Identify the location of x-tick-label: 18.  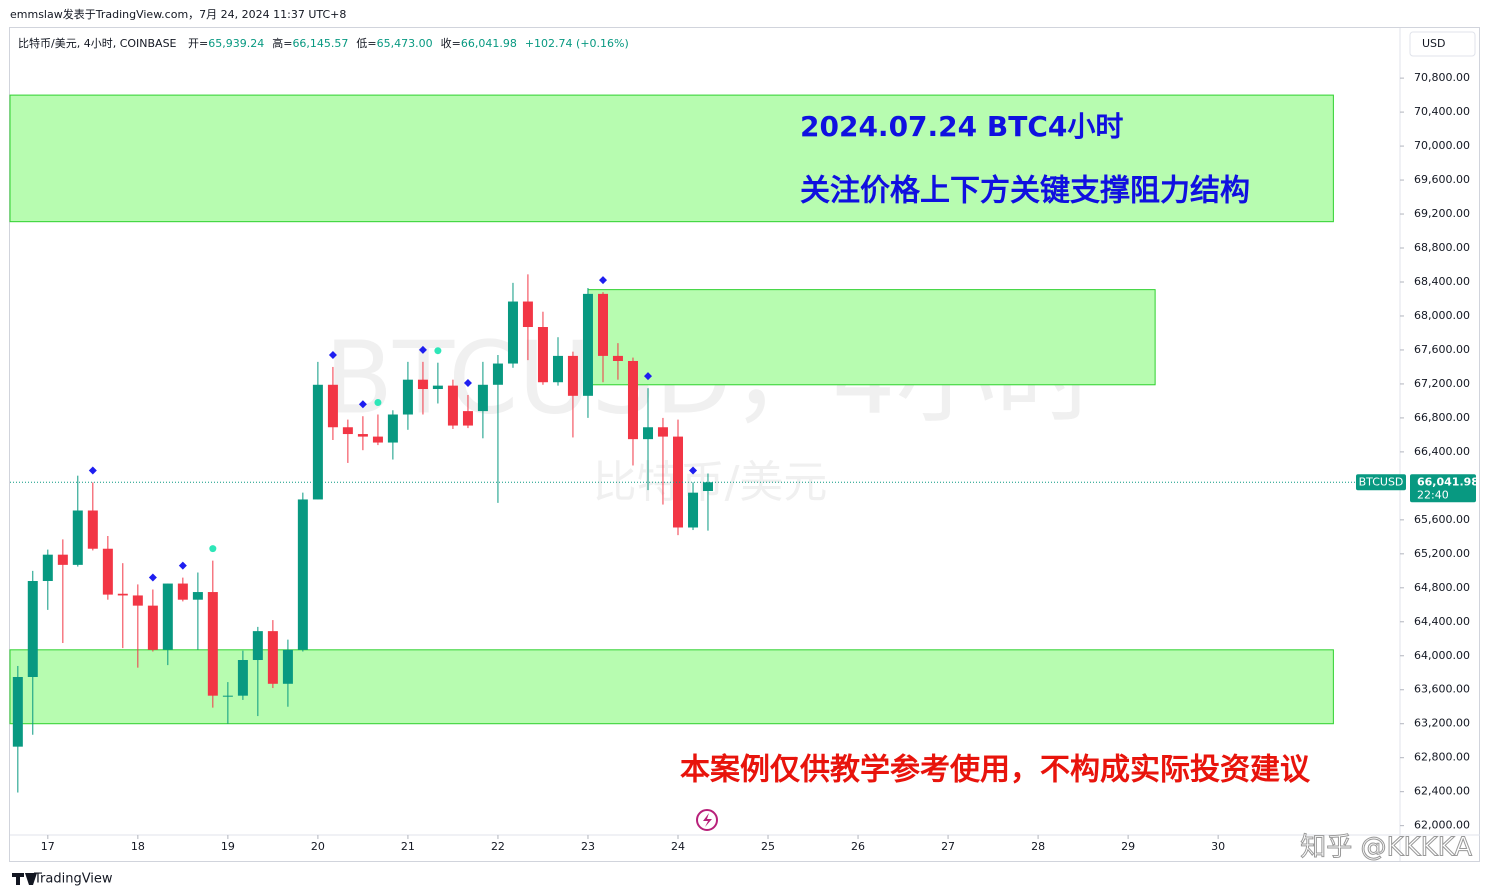
(138, 846).